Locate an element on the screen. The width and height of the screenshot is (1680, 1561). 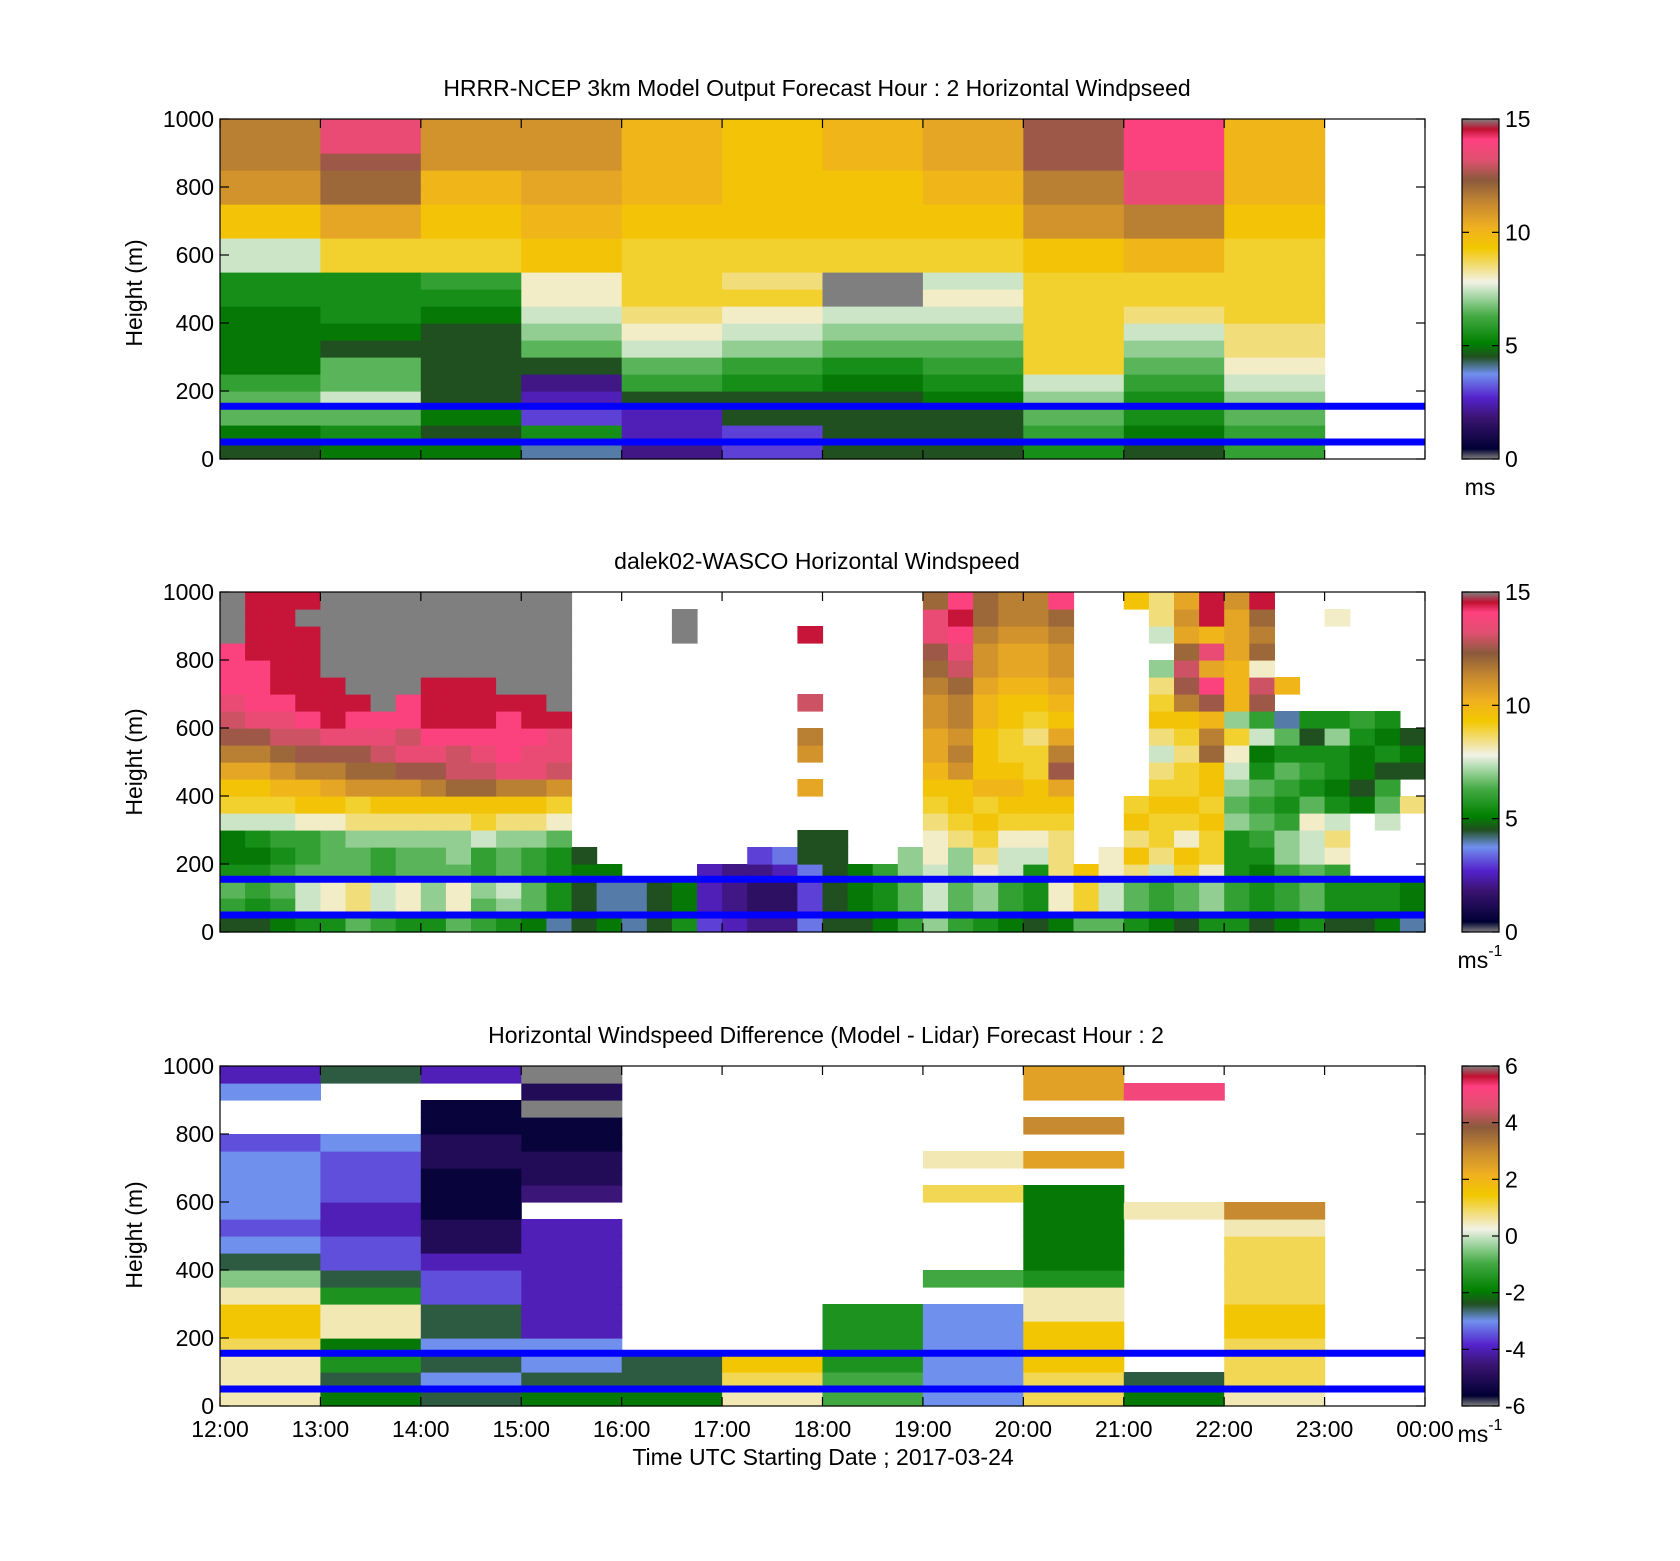
y-tick-label: 200 is located at coordinates (195, 864).